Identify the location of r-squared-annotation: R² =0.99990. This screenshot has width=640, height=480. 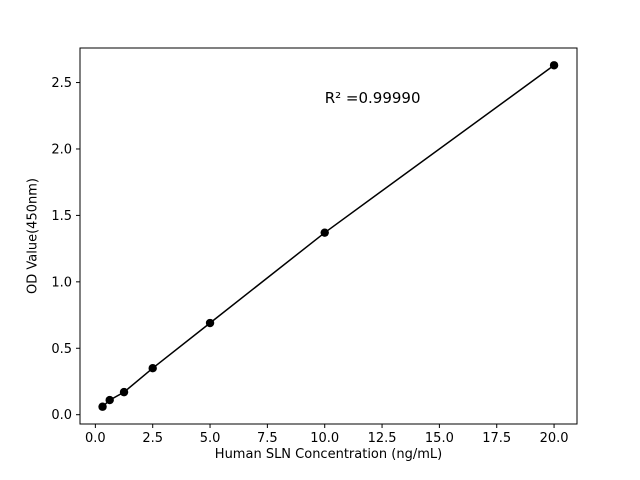
(372, 98).